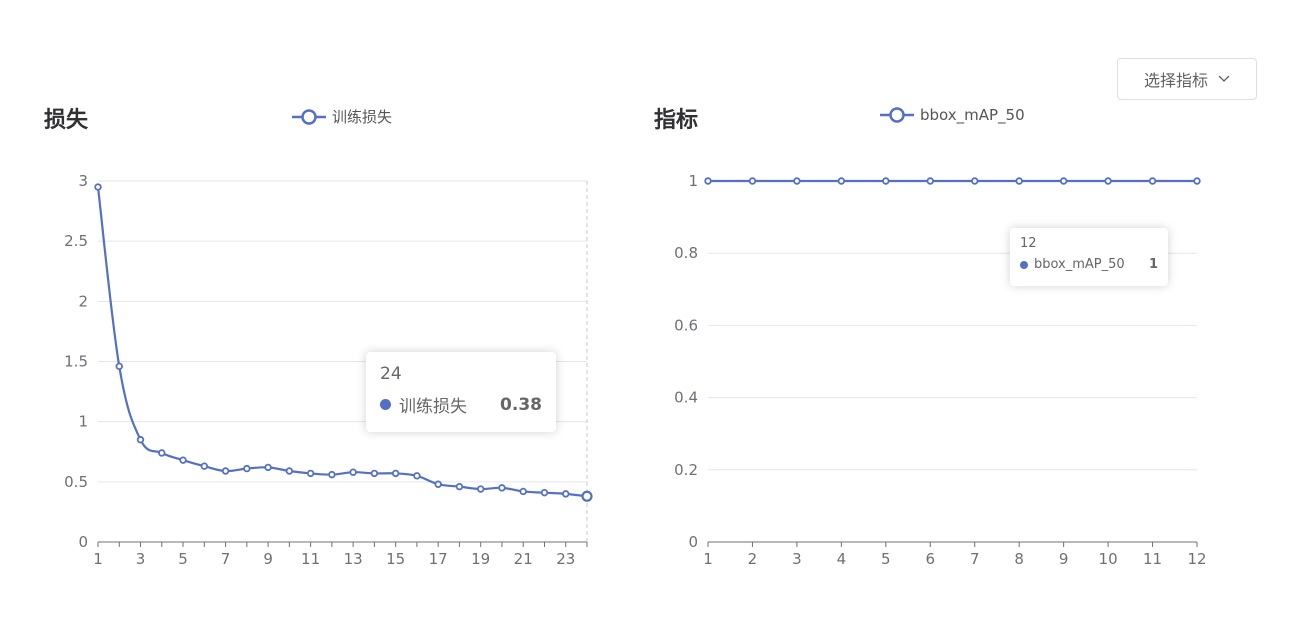 The height and width of the screenshot is (620, 1302). Describe the element at coordinates (353, 559) in the screenshot. I see `x-tick-label: 13` at that location.